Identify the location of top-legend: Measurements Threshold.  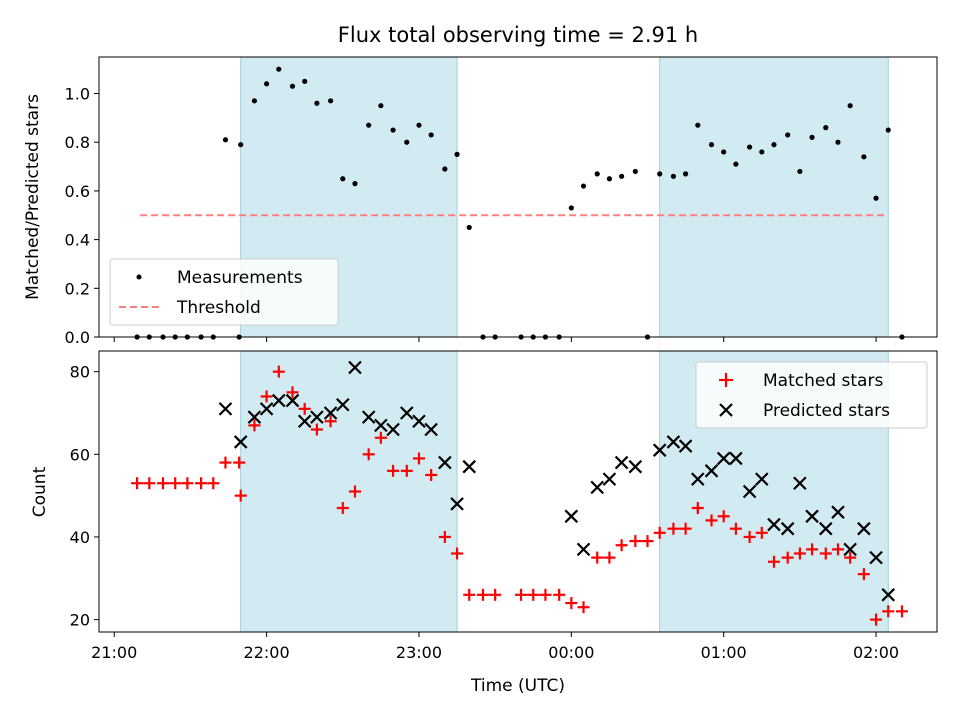
(224, 292).